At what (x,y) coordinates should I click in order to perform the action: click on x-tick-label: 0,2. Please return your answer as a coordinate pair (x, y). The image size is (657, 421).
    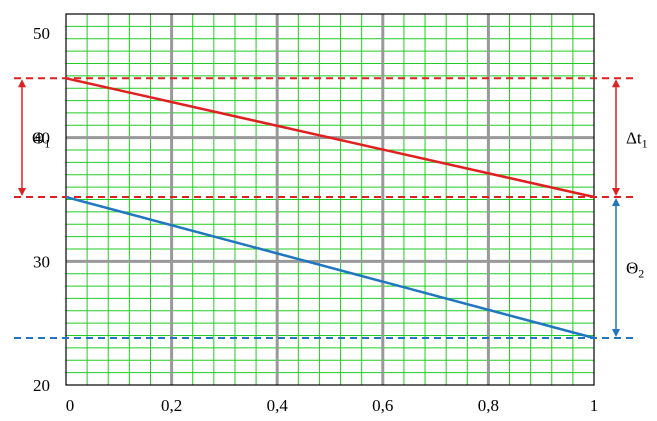
    Looking at the image, I should click on (171, 405).